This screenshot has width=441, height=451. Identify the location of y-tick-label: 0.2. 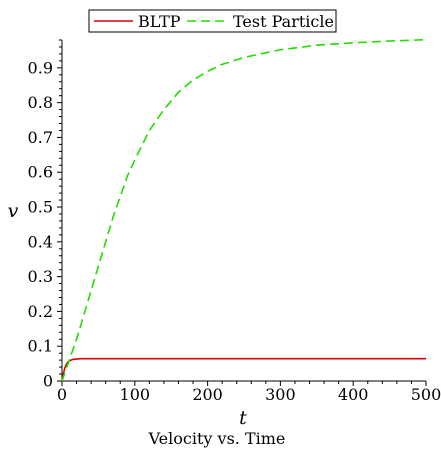
(40, 311).